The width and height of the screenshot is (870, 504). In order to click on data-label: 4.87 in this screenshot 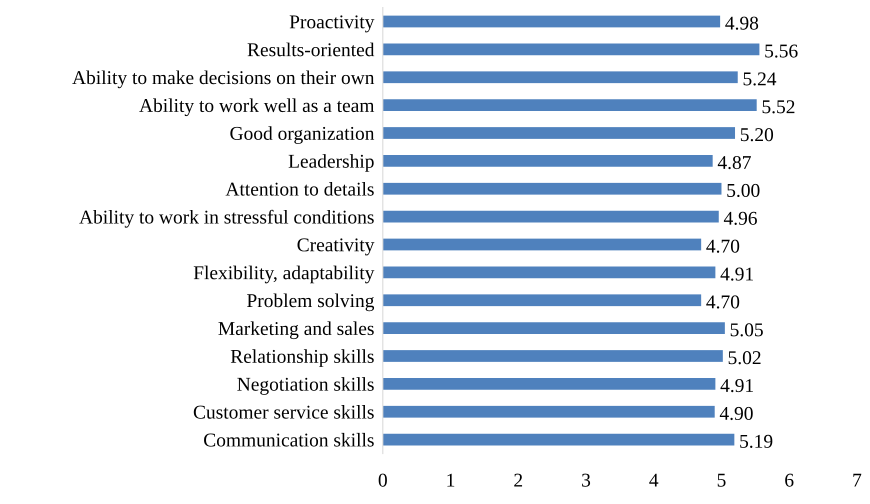, I will do `click(734, 163)`.